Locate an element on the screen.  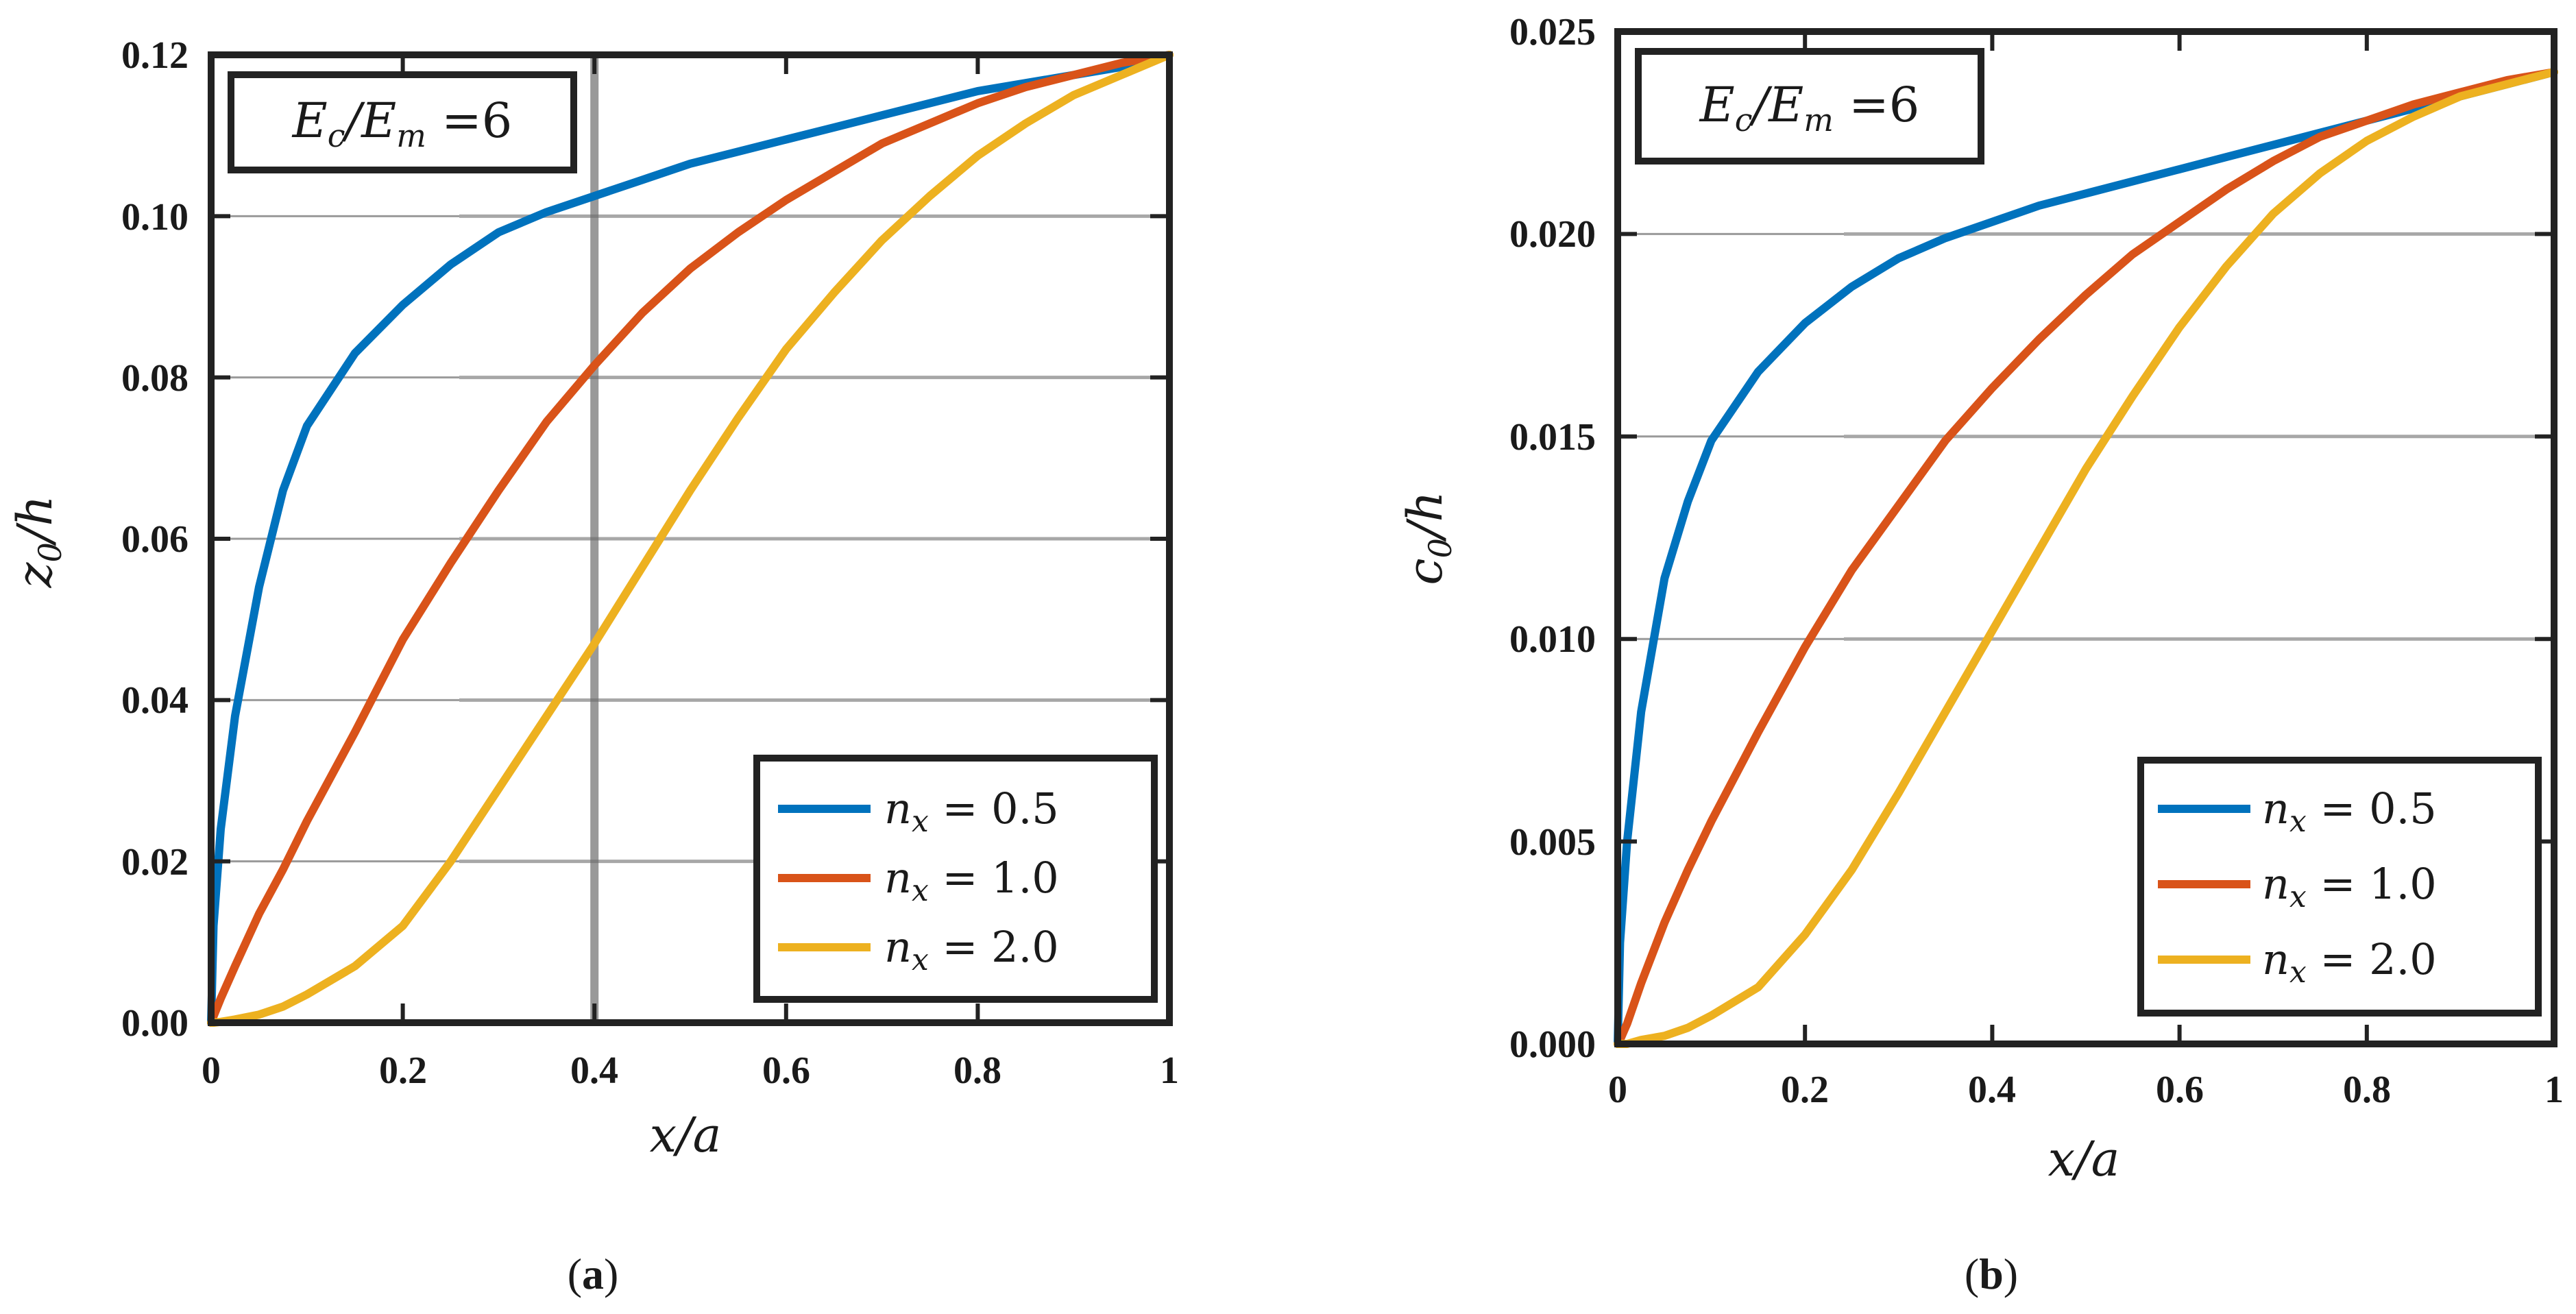
y-tick-label: 0.020 is located at coordinates (1552, 234).